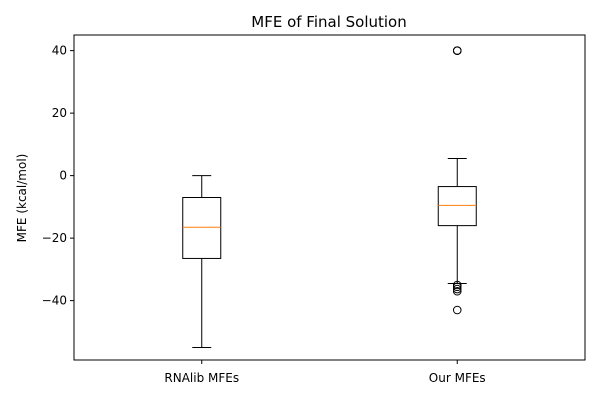 The width and height of the screenshot is (600, 400). Describe the element at coordinates (457, 378) in the screenshot. I see `x-tick-label: Our MFEs` at that location.